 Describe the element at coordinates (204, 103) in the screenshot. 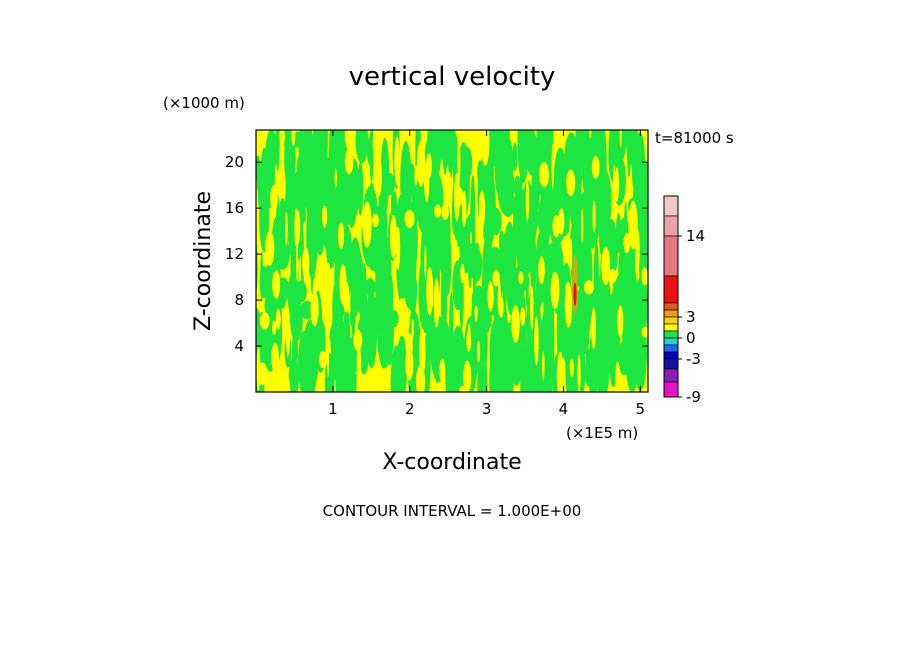

I see `y-unit-label: (×1000 m)` at that location.